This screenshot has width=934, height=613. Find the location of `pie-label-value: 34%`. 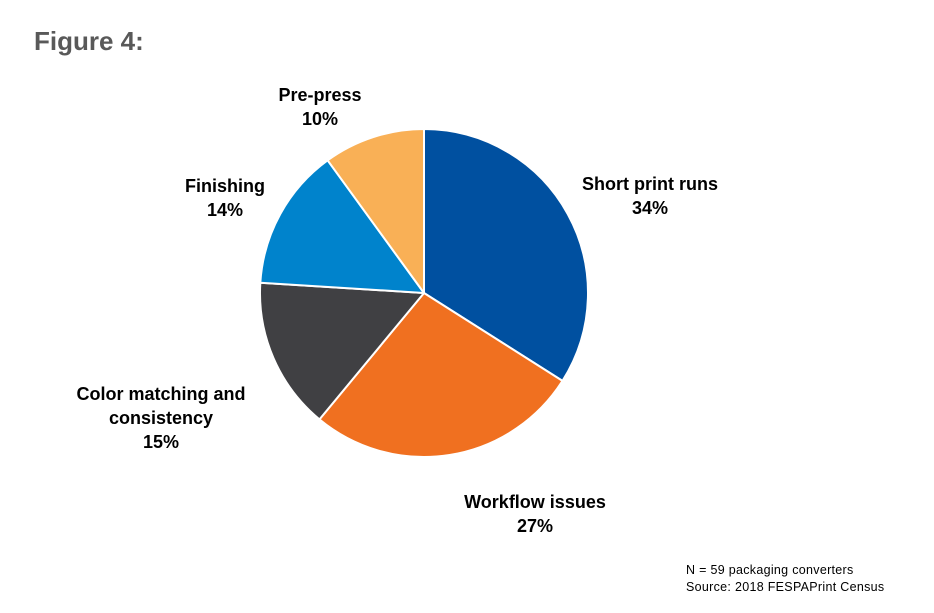

pie-label-value: 34% is located at coordinates (650, 208).